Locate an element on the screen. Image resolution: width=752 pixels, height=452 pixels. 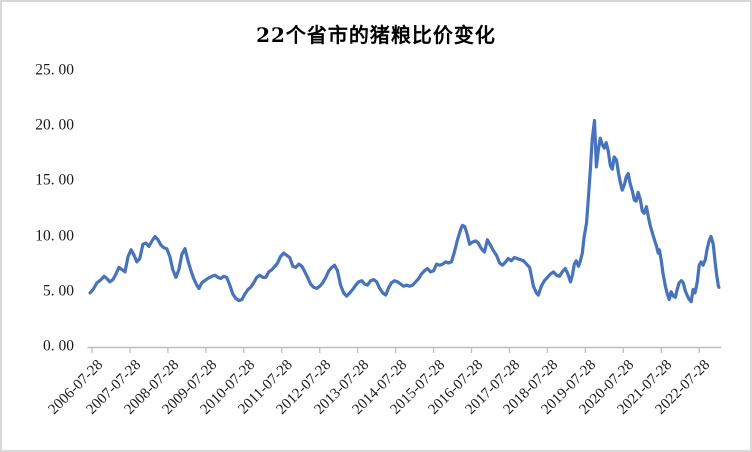
y-axis-tick-label: 15. 00 is located at coordinates (54, 180).